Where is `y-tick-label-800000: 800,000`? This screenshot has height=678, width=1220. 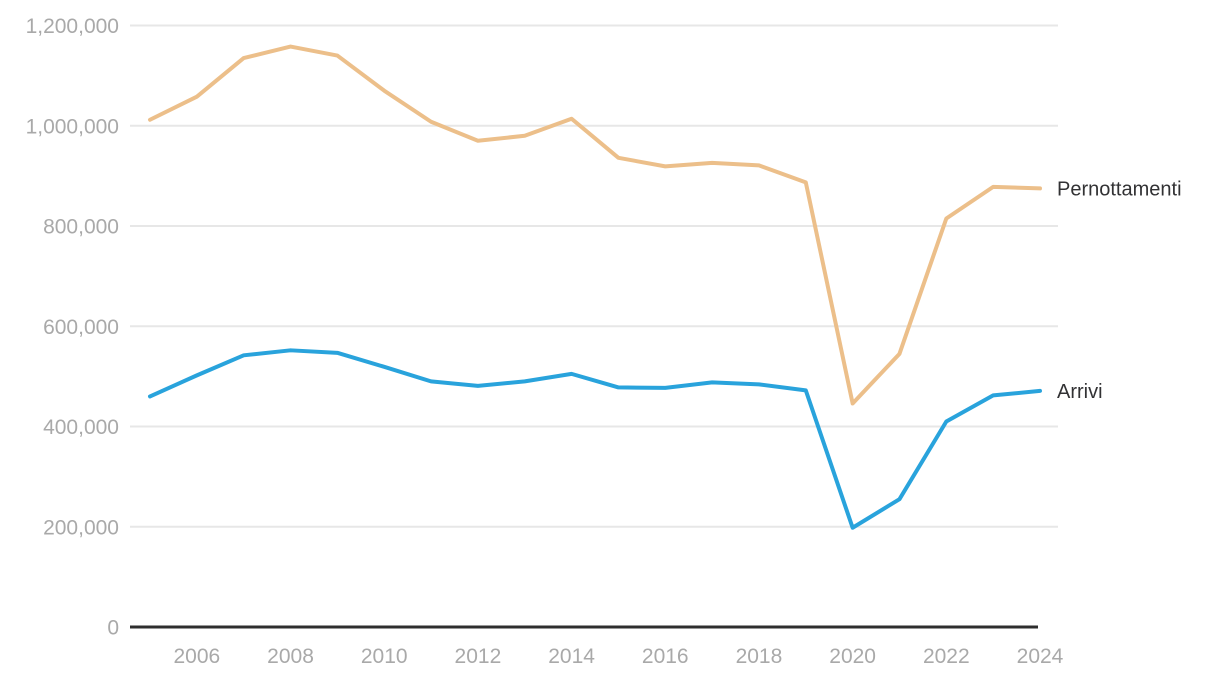 y-tick-label-800000: 800,000 is located at coordinates (81, 227).